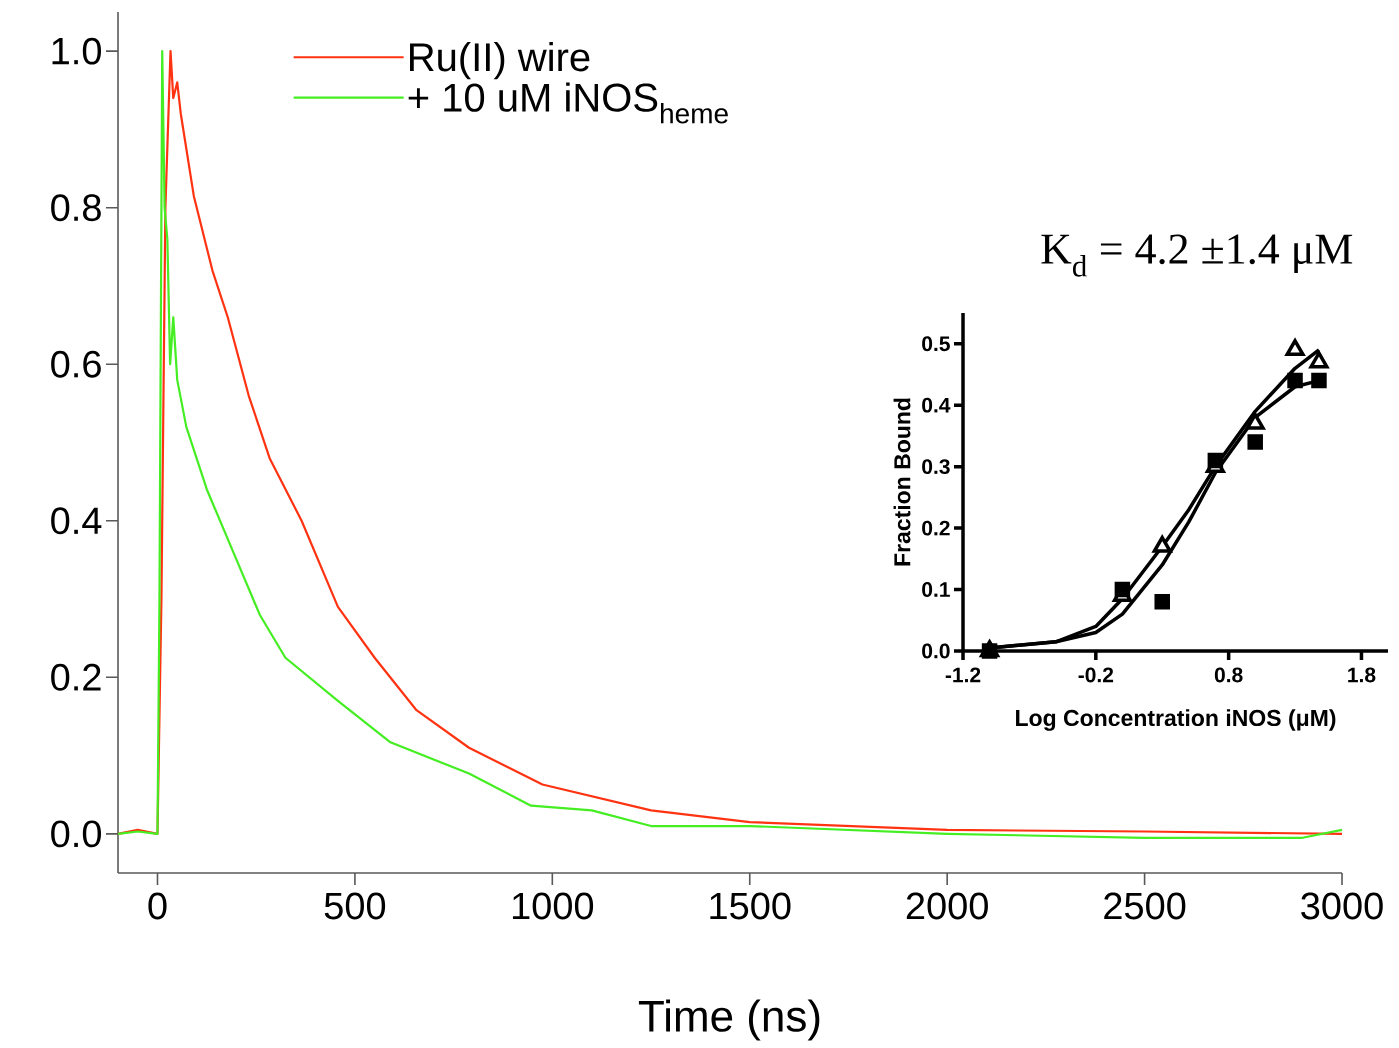 This screenshot has height=1048, width=1399. Describe the element at coordinates (76, 364) in the screenshot. I see `y-tick-label: 0.6` at that location.